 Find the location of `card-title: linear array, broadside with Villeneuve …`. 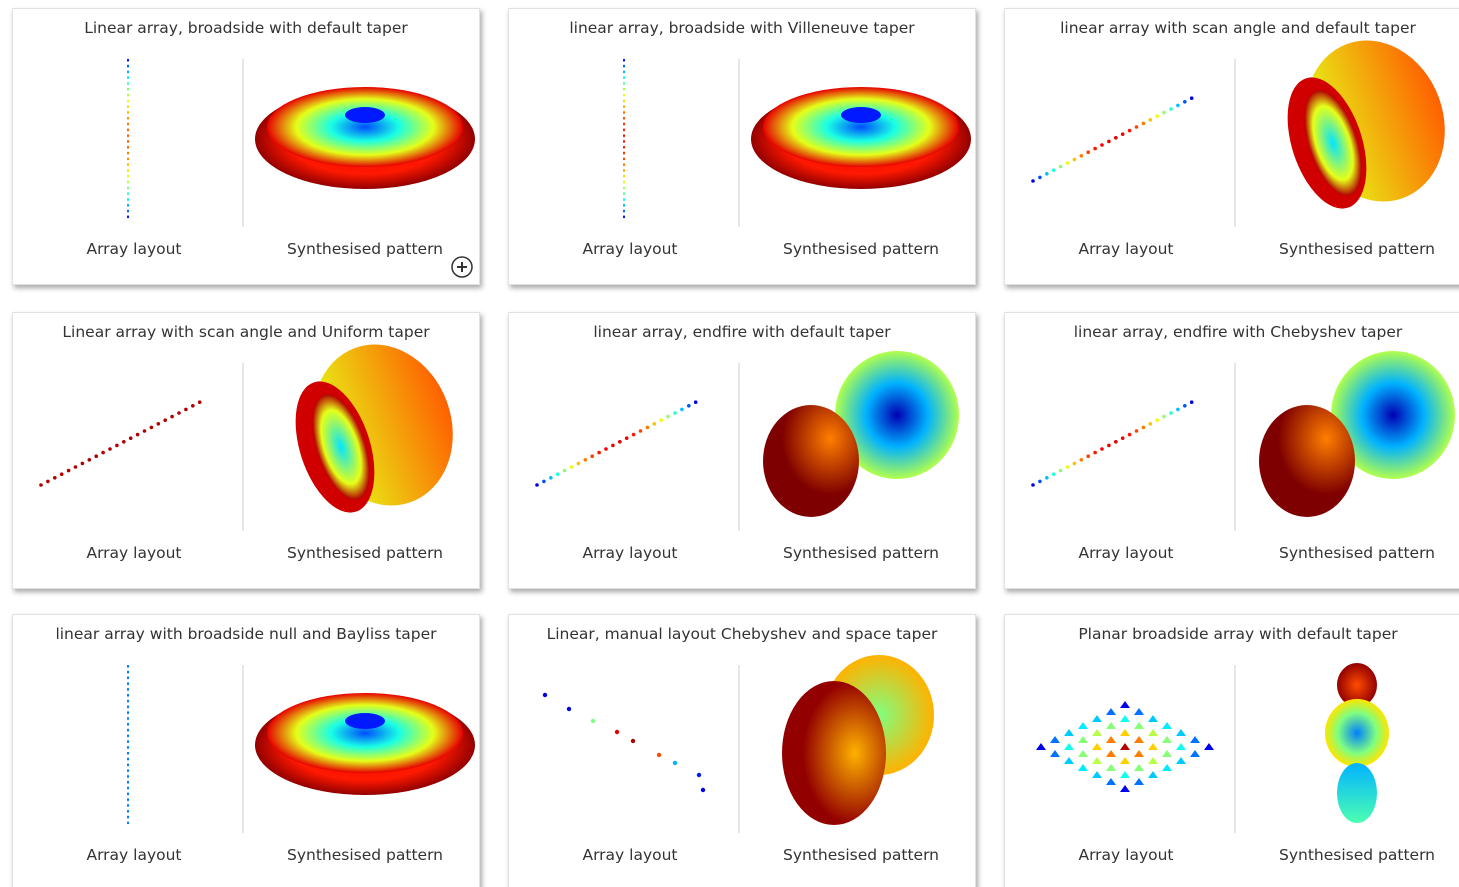

card-title: linear array, broadside with Villeneuve … is located at coordinates (742, 28).